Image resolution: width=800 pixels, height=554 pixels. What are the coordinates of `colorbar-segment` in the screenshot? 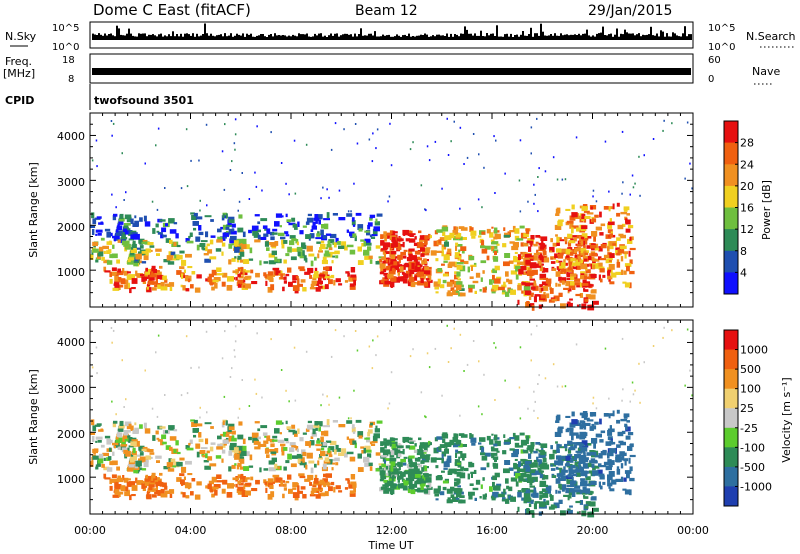 It's located at (731, 218).